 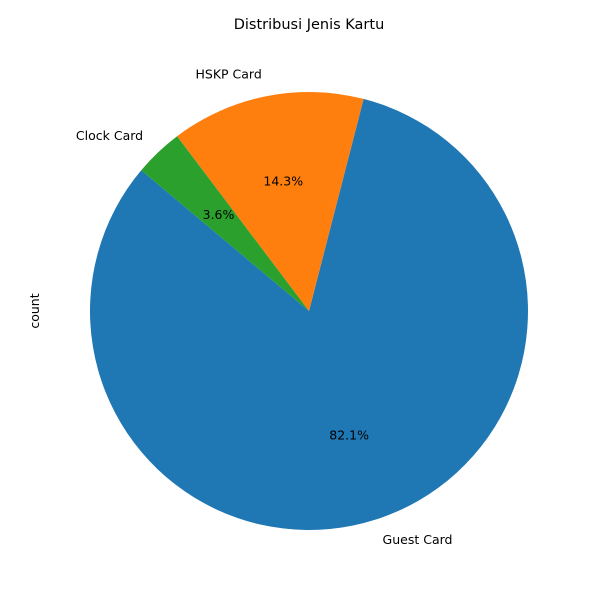 What do you see at coordinates (109, 135) in the screenshot?
I see `slice-label: Clock Card` at bounding box center [109, 135].